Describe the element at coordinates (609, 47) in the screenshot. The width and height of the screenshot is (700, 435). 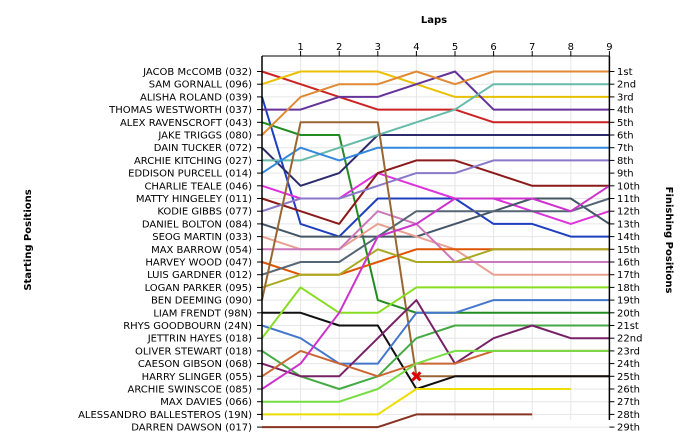
I see `lap-tick-label: 9` at that location.